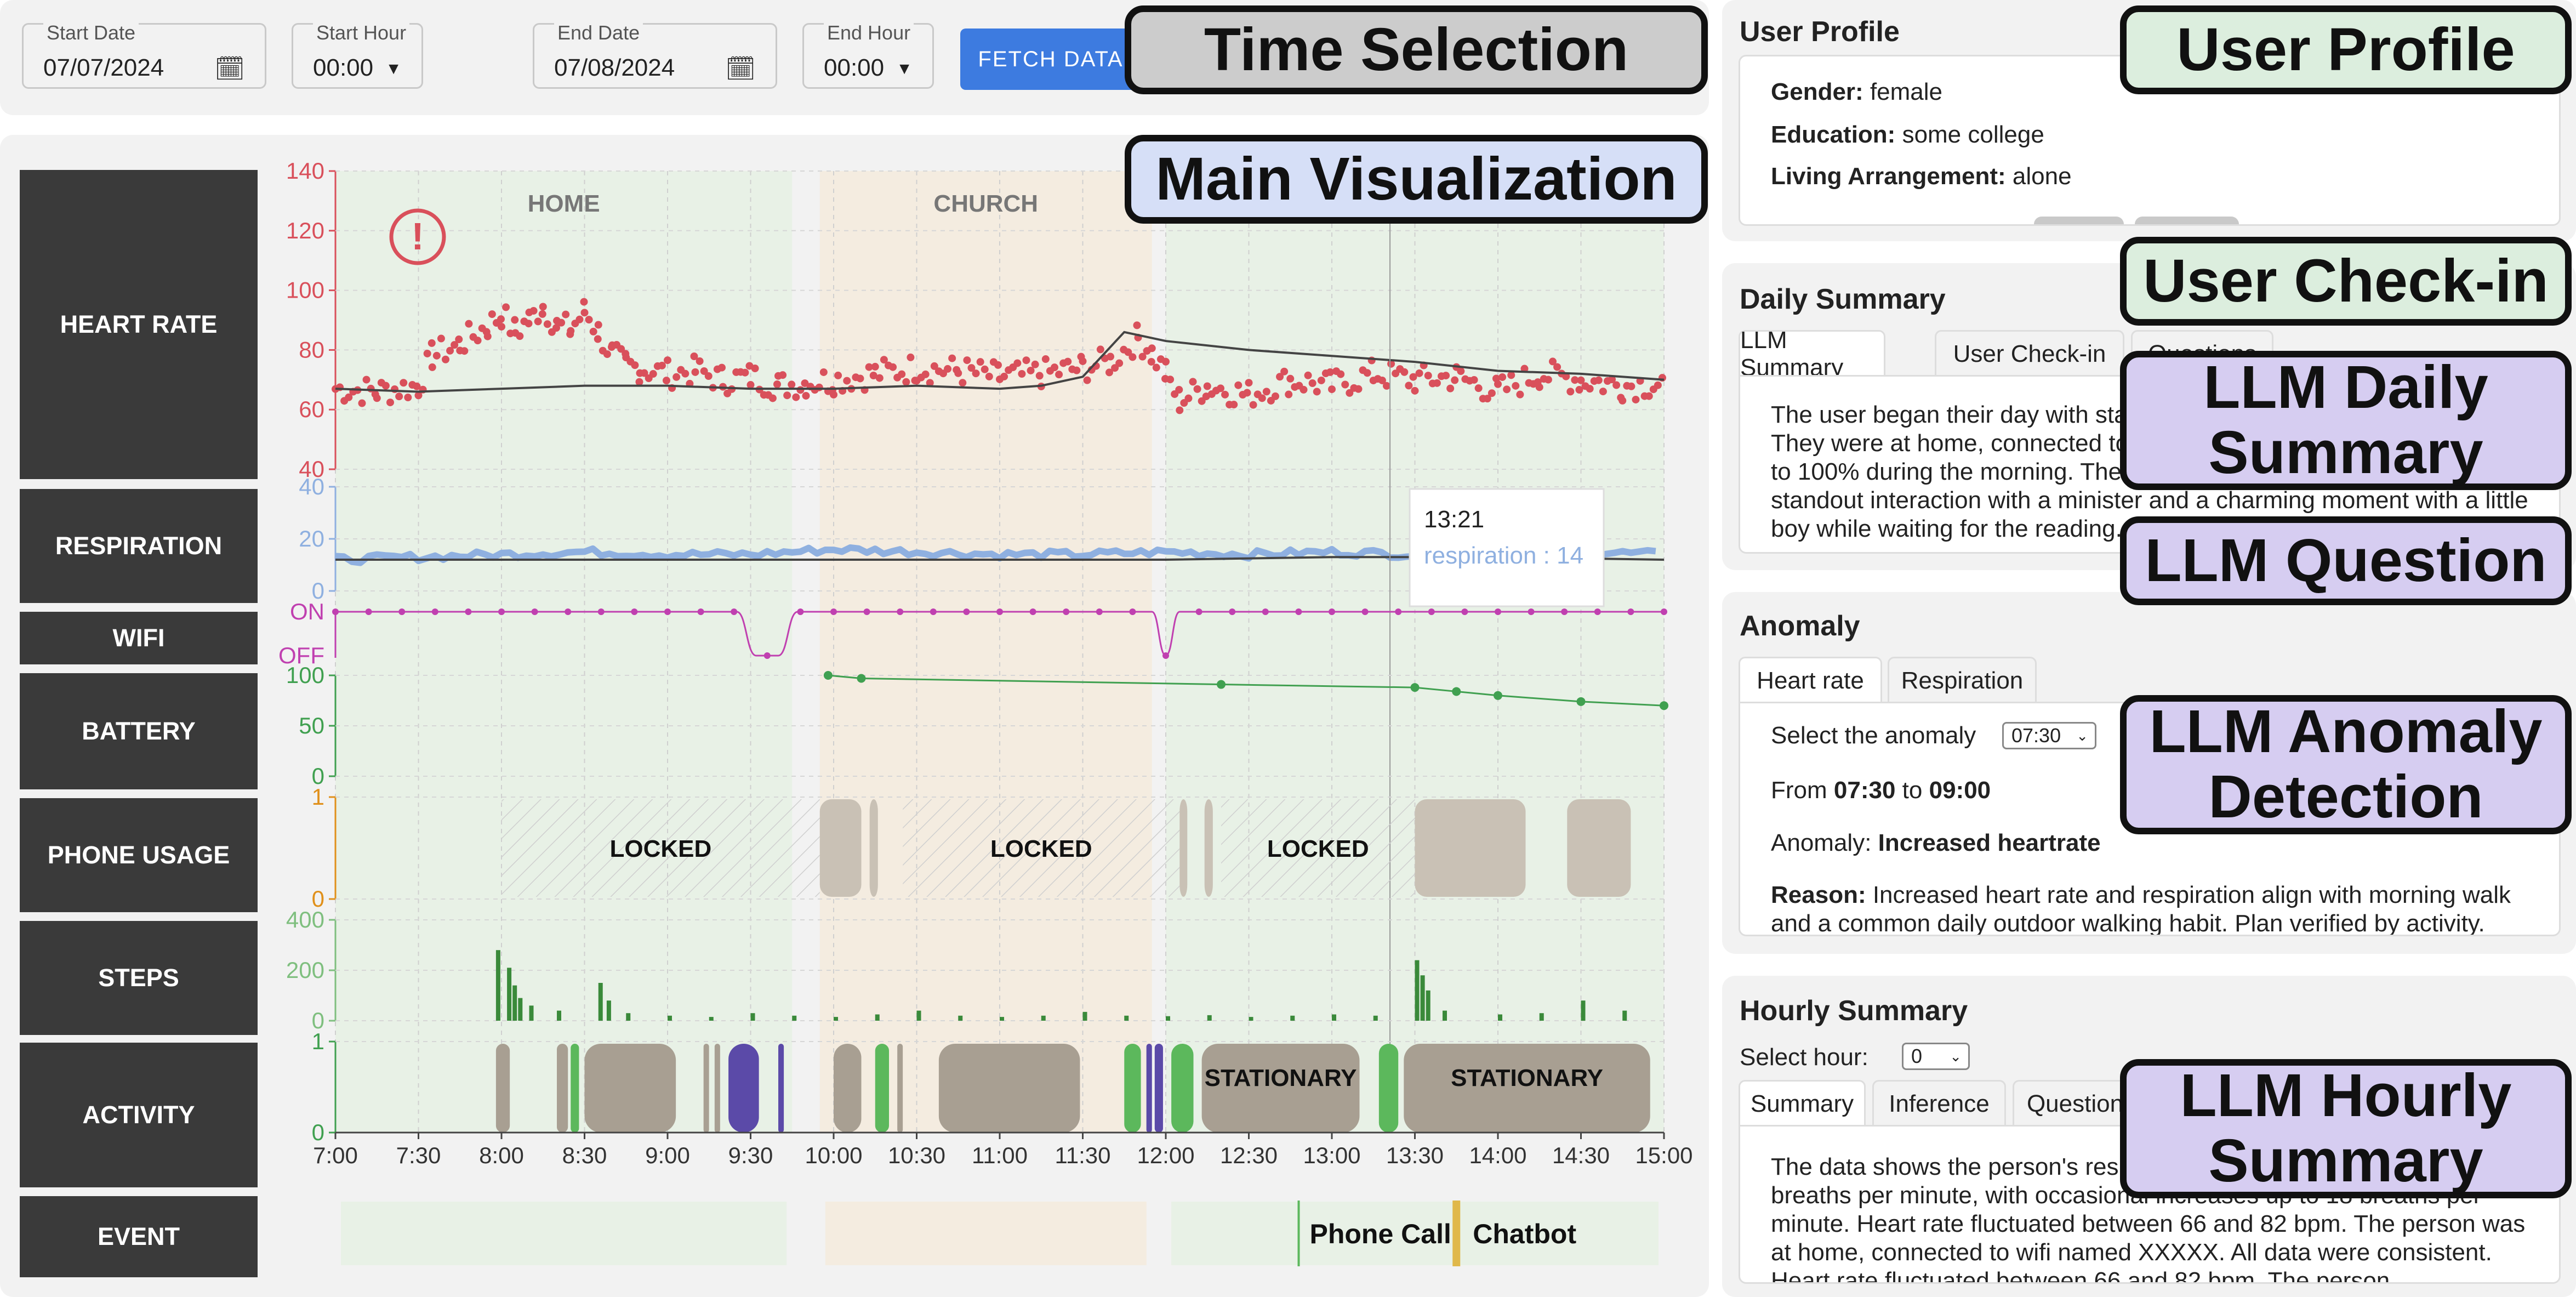  What do you see at coordinates (1888, 176) in the screenshot?
I see `profile-living-key: Living Arrangement:` at bounding box center [1888, 176].